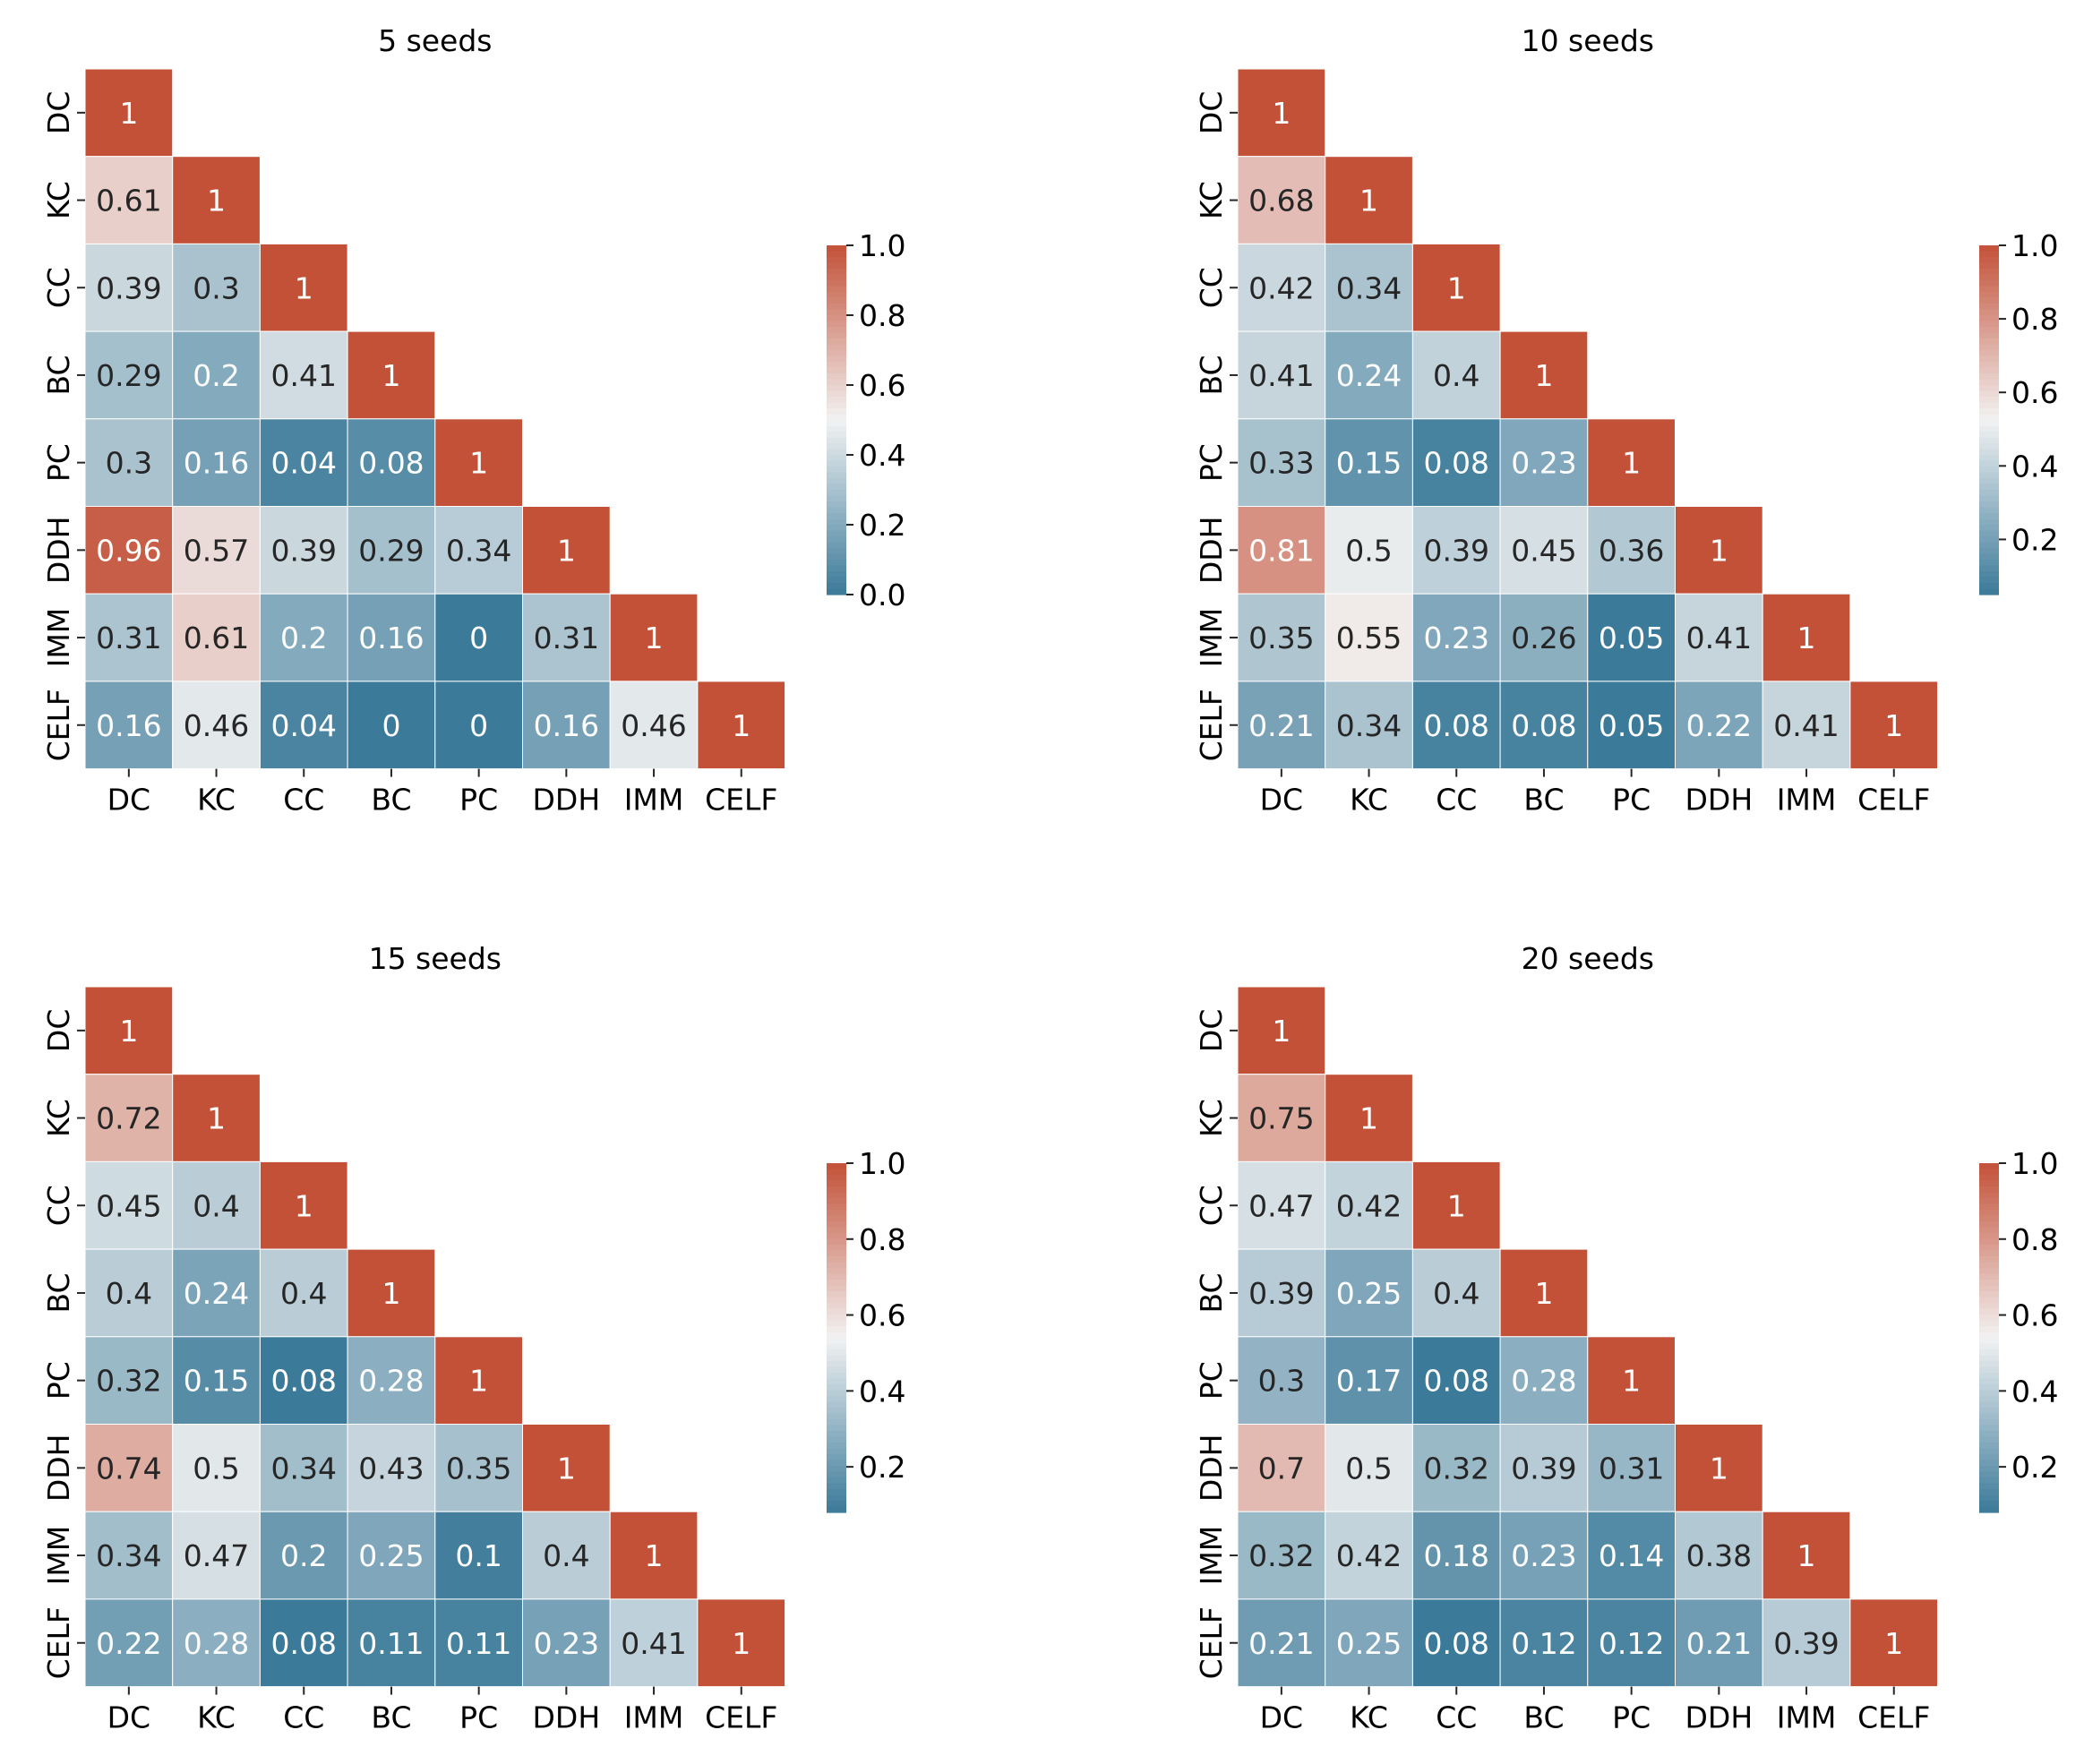 The height and width of the screenshot is (1764, 2084). I want to click on cell-value: 0.18, so click(1456, 1556).